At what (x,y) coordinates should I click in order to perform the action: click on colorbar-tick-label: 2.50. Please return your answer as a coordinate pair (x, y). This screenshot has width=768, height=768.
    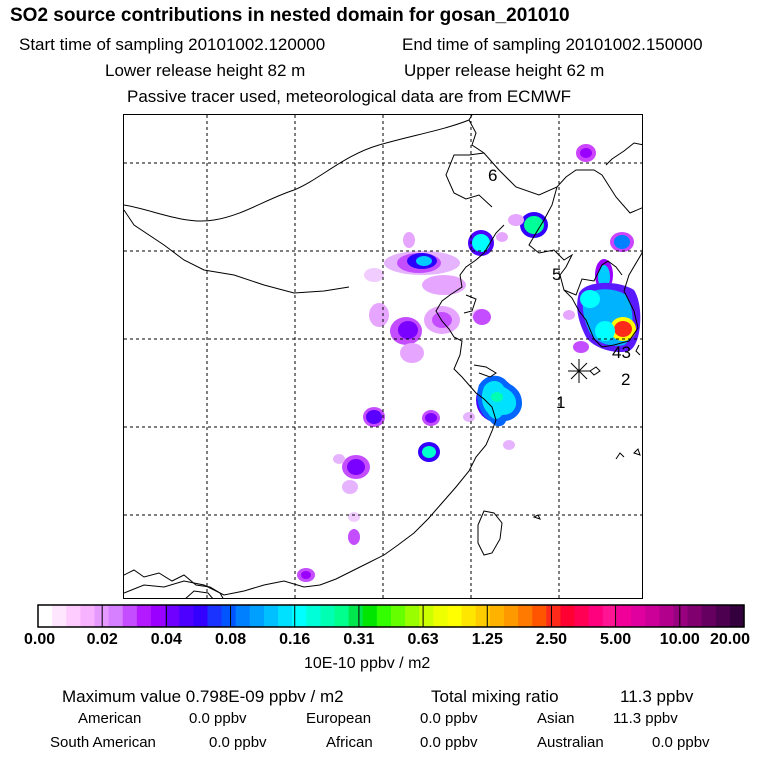
    Looking at the image, I should click on (551, 639).